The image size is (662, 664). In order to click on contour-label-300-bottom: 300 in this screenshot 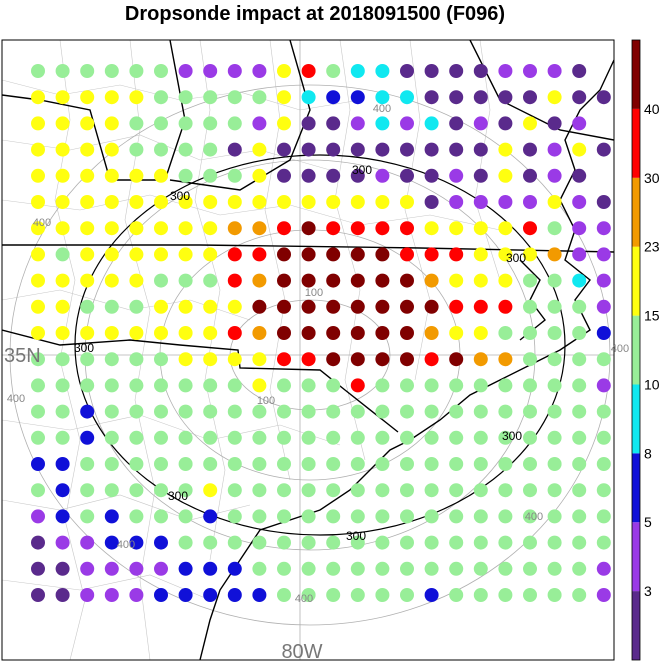, I will do `click(356, 536)`.